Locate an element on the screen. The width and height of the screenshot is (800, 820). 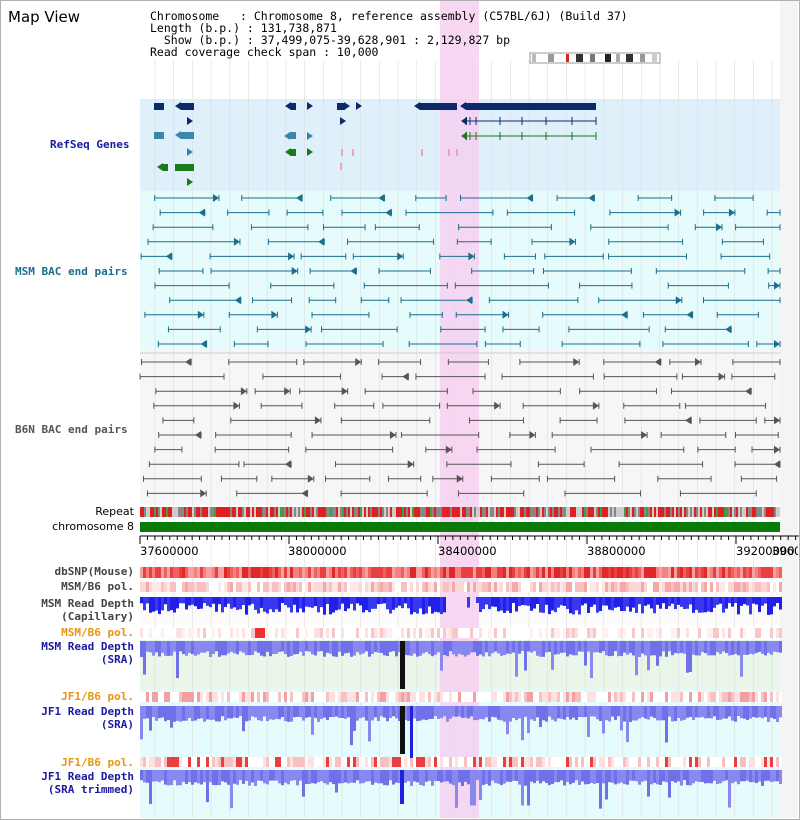
jf1-b6-pol-label: JF1/B6 pol. is located at coordinates (97, 696).